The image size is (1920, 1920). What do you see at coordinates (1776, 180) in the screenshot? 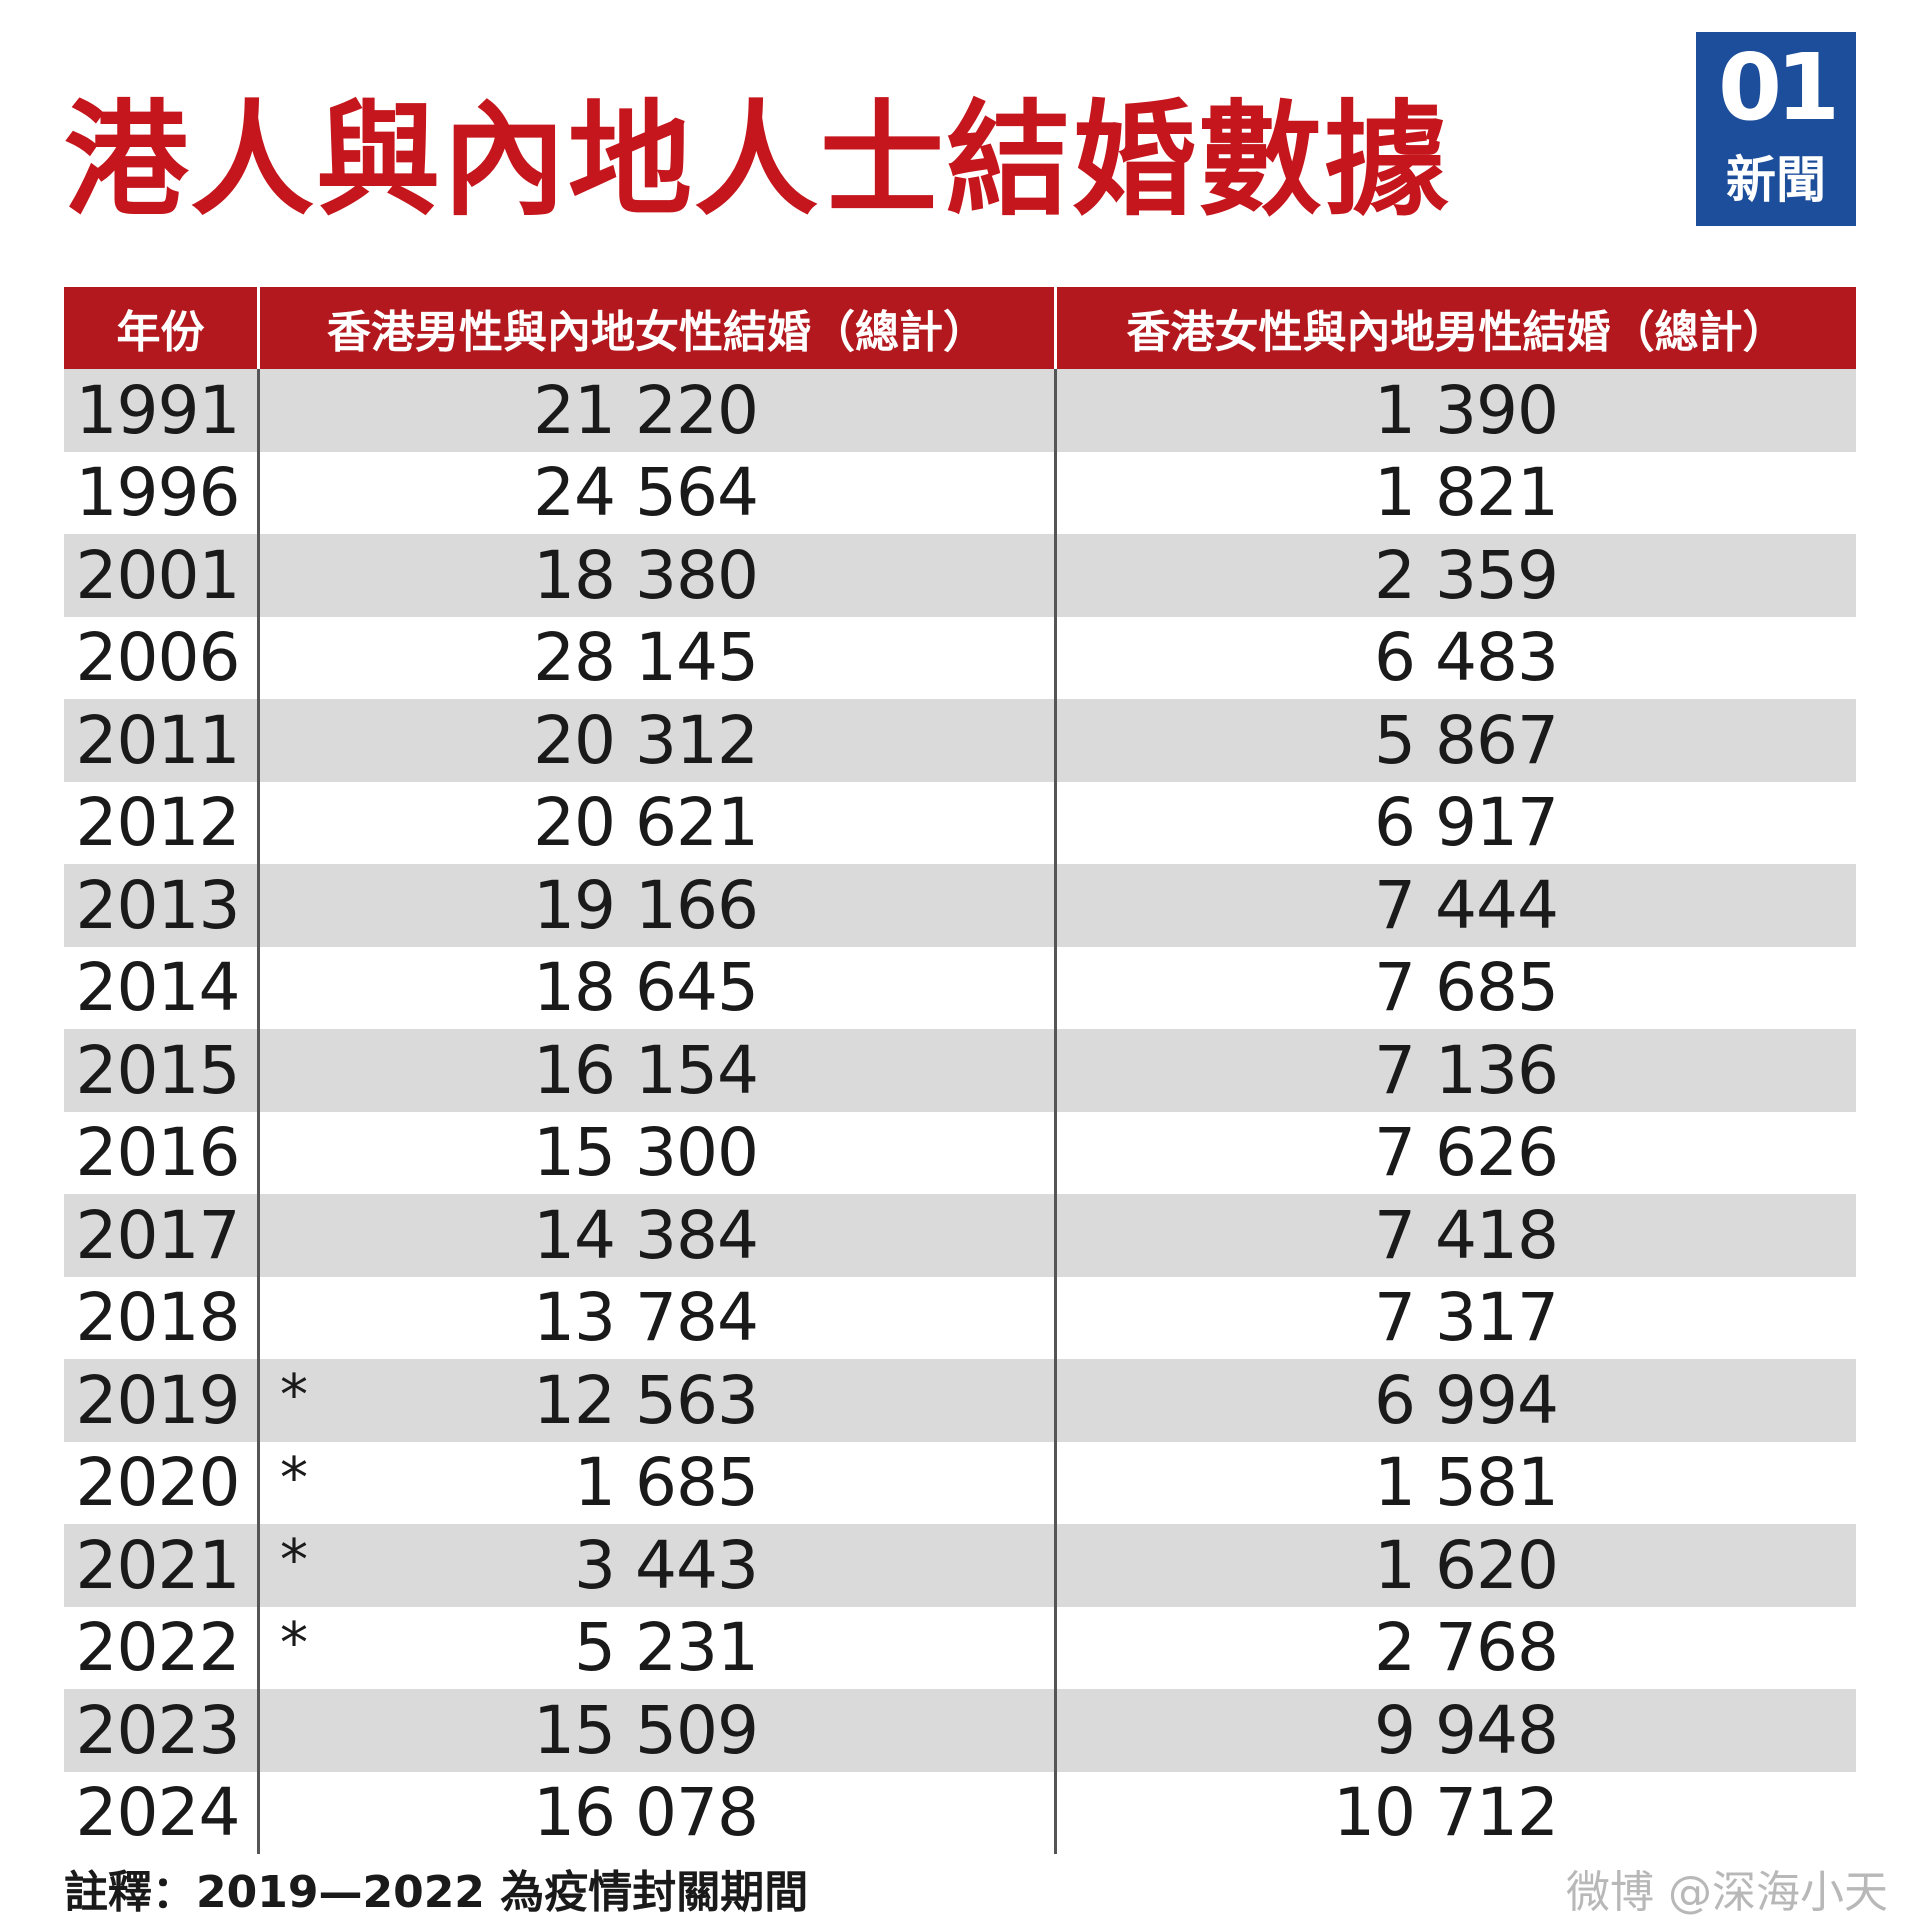
I see `logo-text: 新聞` at bounding box center [1776, 180].